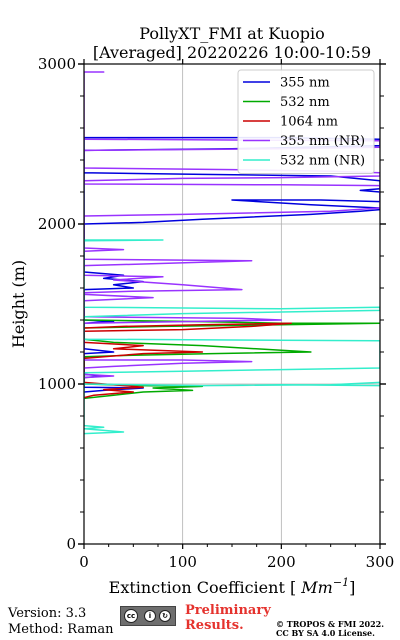 This screenshot has width=400, height=640. I want to click on version-text: Version: 3.3, so click(47, 613).